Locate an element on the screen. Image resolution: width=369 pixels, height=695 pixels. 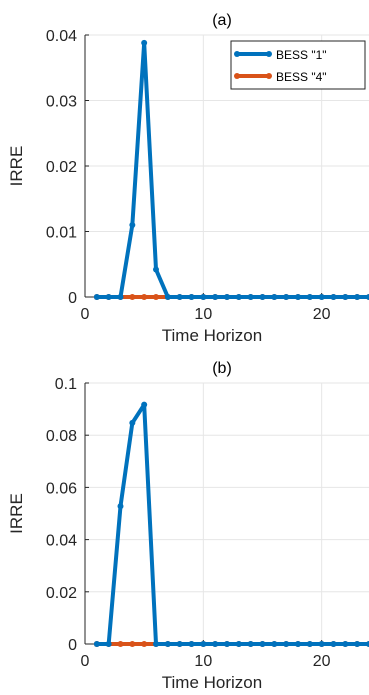
chart-a-y-tick-label: 0.01 is located at coordinates (61, 233).